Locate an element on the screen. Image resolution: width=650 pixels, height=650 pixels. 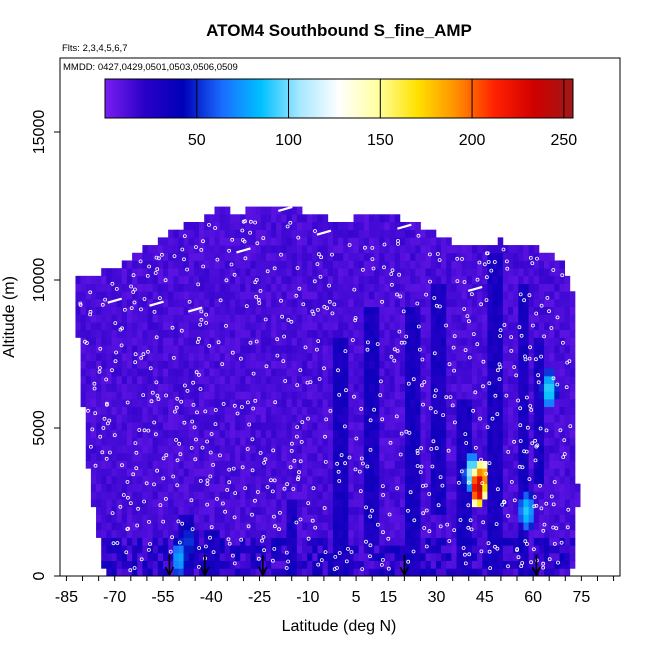
flight-leg is located at coordinates (285, 209).